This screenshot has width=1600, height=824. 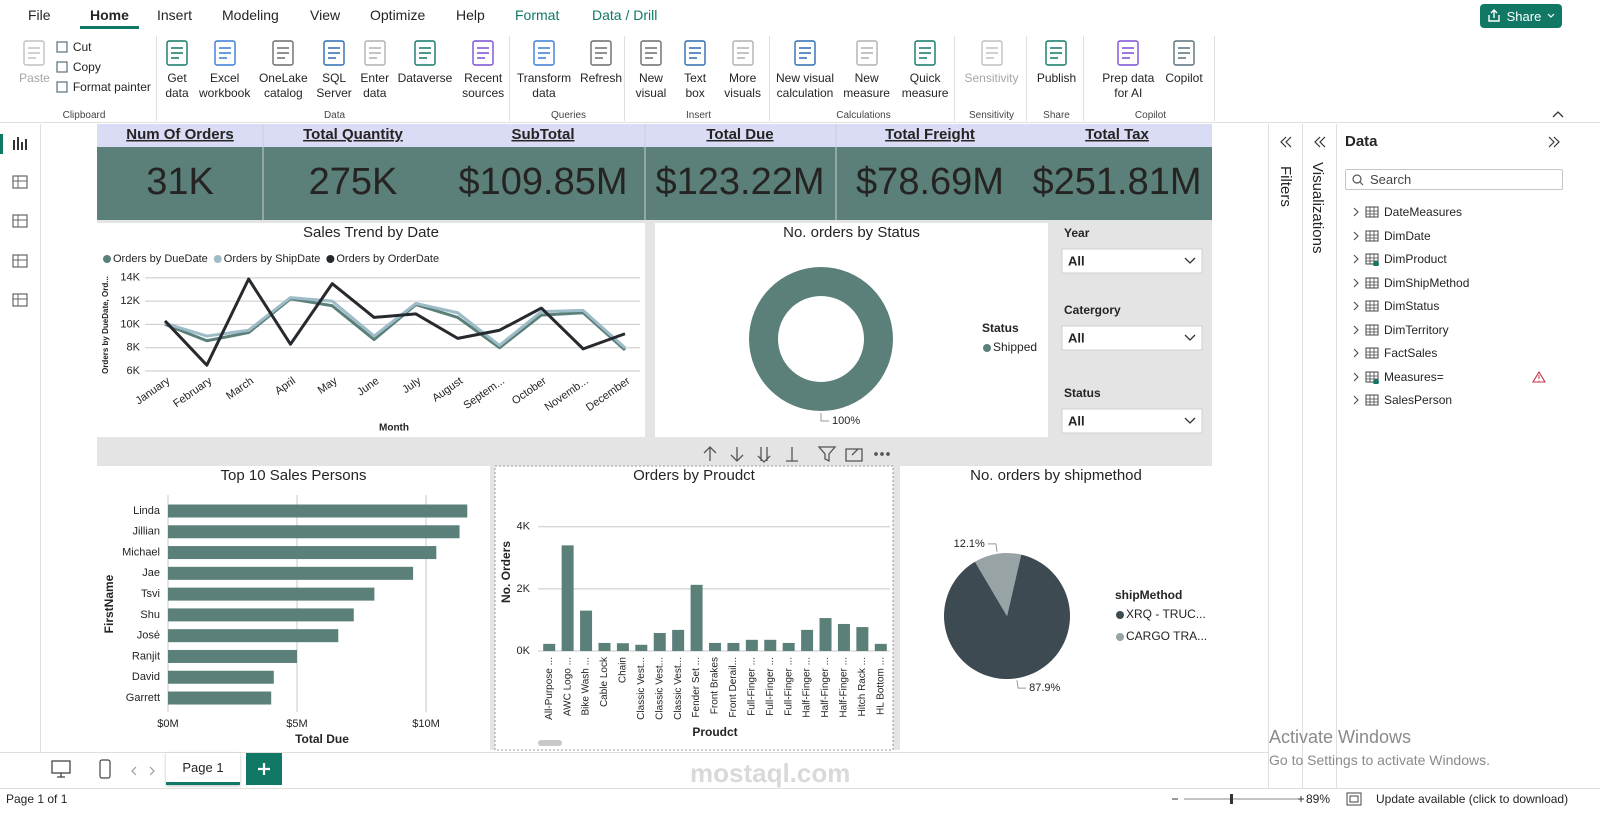 What do you see at coordinates (103, 67) in the screenshot?
I see `ribbon-small-button: Copy` at bounding box center [103, 67].